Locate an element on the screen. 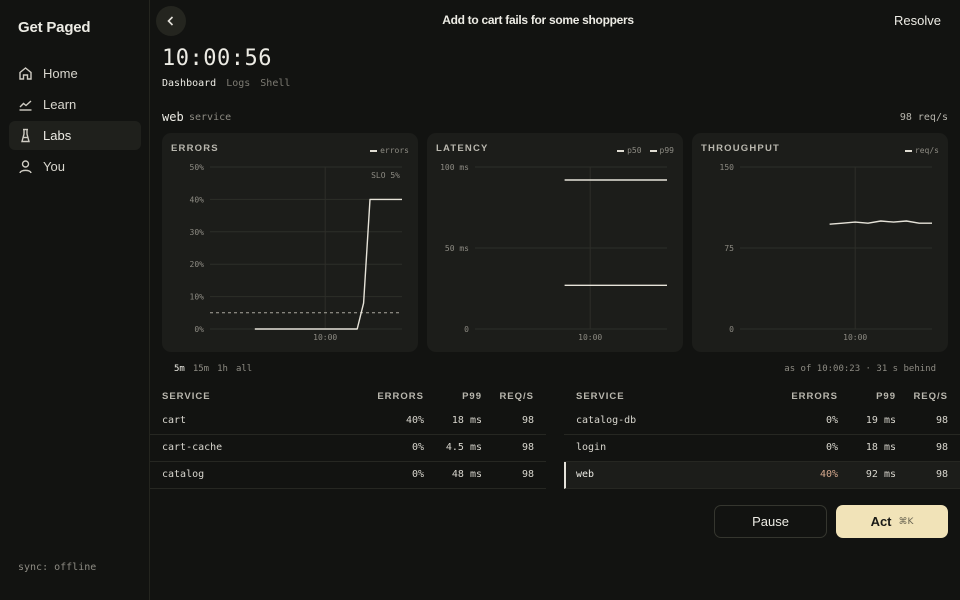 The image size is (960, 600). slo-annotation: SLO 5% is located at coordinates (385, 175).